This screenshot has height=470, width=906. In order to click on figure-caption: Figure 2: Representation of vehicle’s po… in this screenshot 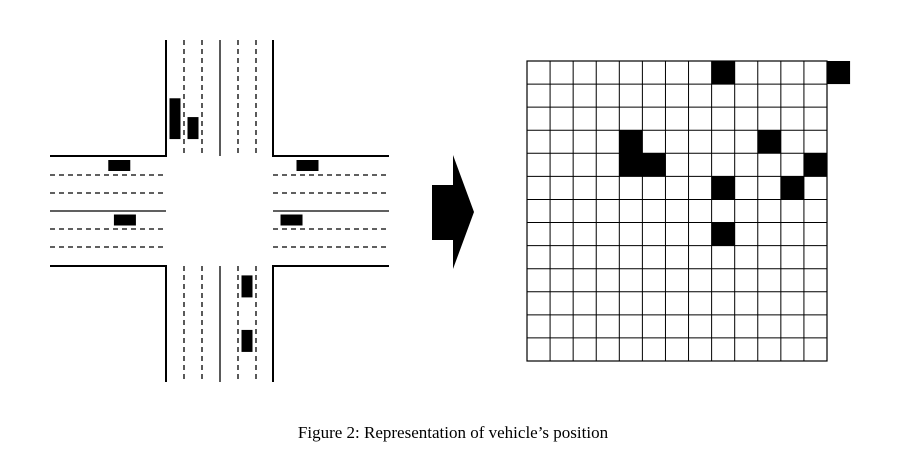, I will do `click(453, 432)`.